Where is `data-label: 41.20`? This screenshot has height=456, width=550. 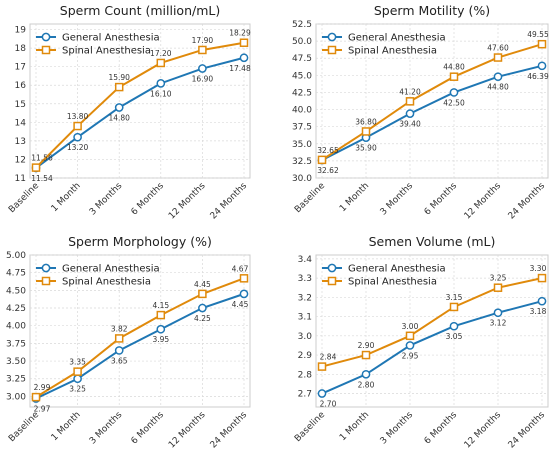 data-label: 41.20 is located at coordinates (410, 91).